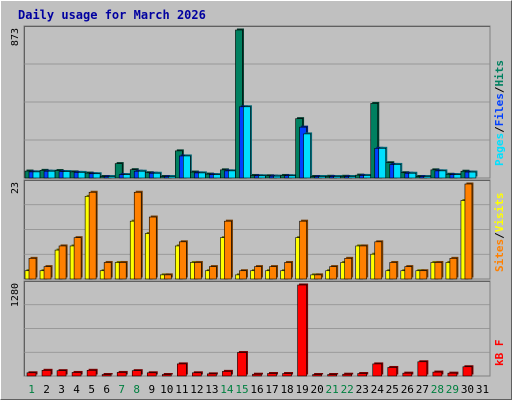  Describe the element at coordinates (347, 389) in the screenshot. I see `x-tick-label: 22` at that location.